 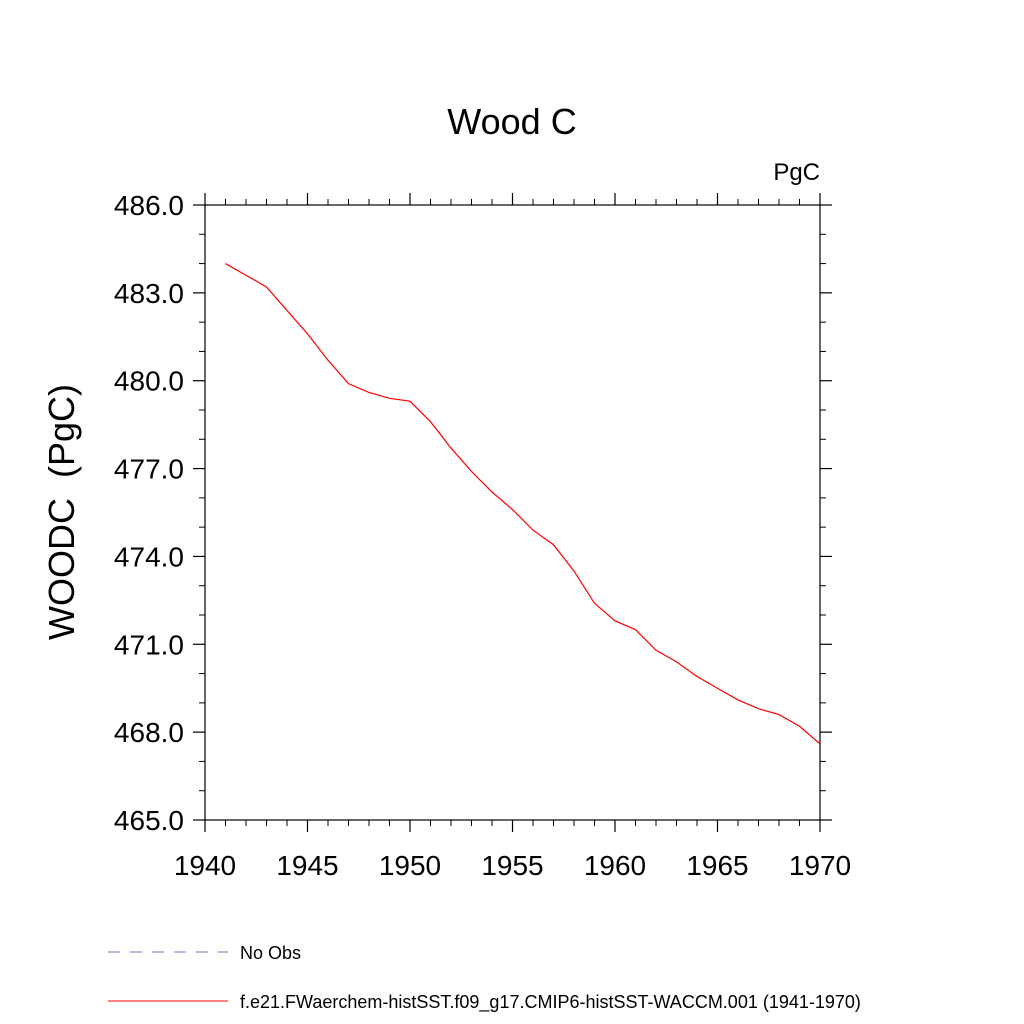 What do you see at coordinates (149, 293) in the screenshot?
I see `y-tick-label: 483.0` at bounding box center [149, 293].